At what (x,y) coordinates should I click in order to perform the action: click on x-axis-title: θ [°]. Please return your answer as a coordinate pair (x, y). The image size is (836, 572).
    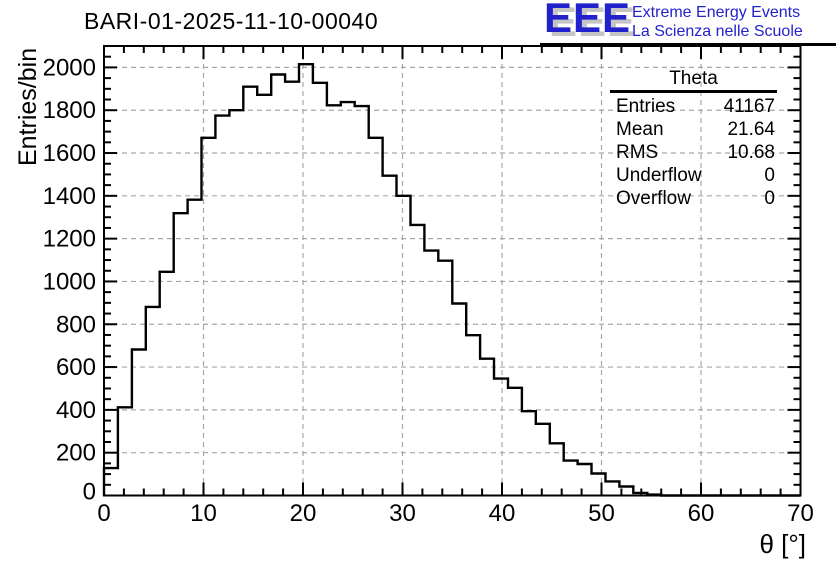
    Looking at the image, I should click on (782, 544).